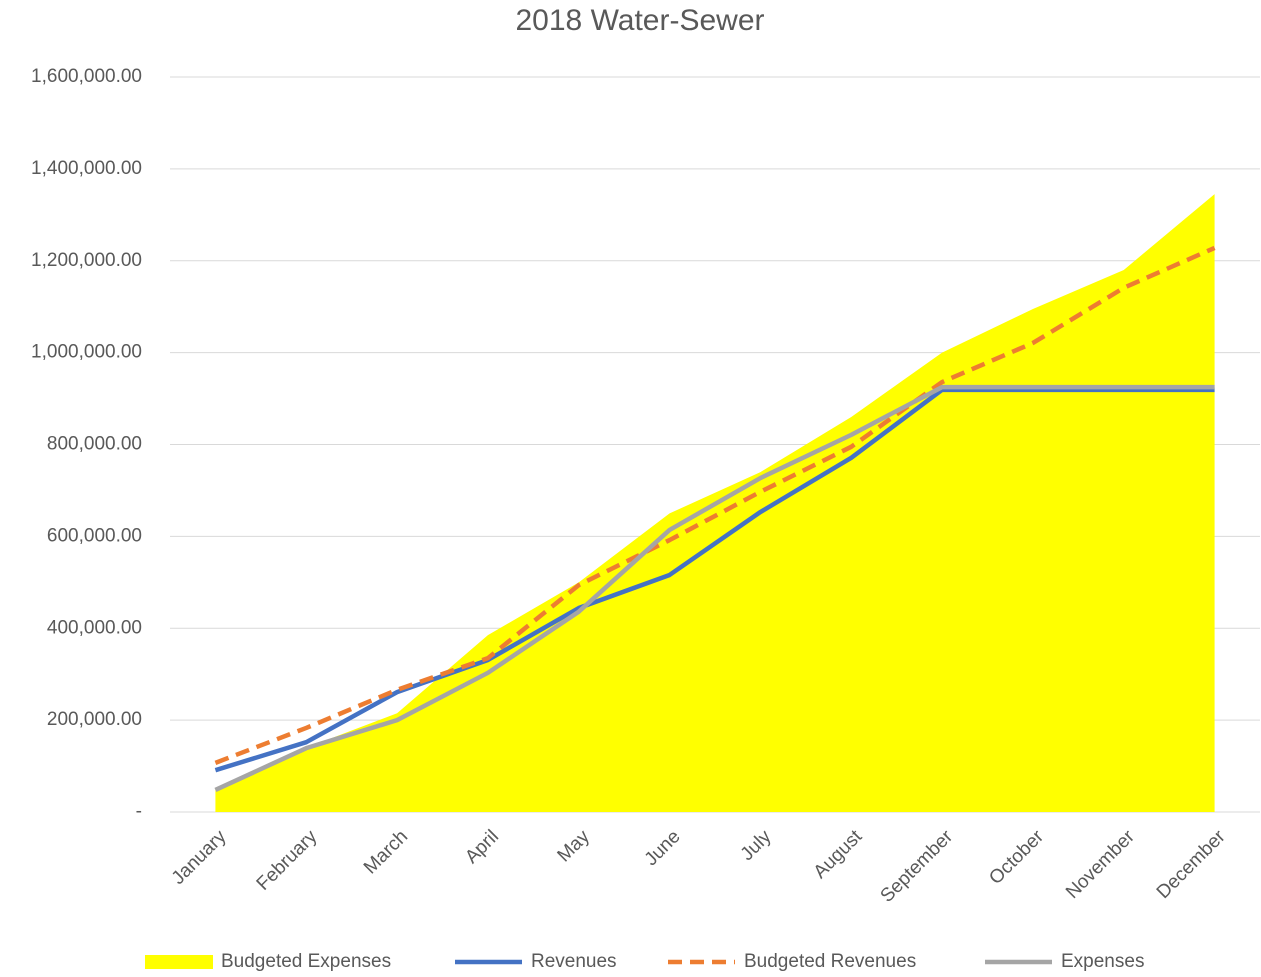 The height and width of the screenshot is (977, 1261). I want to click on y-tick-label: 1,200,000.00, so click(86, 260).